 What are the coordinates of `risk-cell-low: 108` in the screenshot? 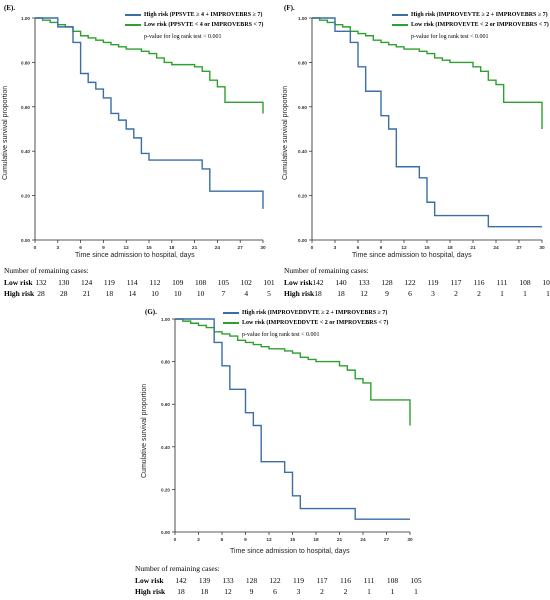 It's located at (392, 580).